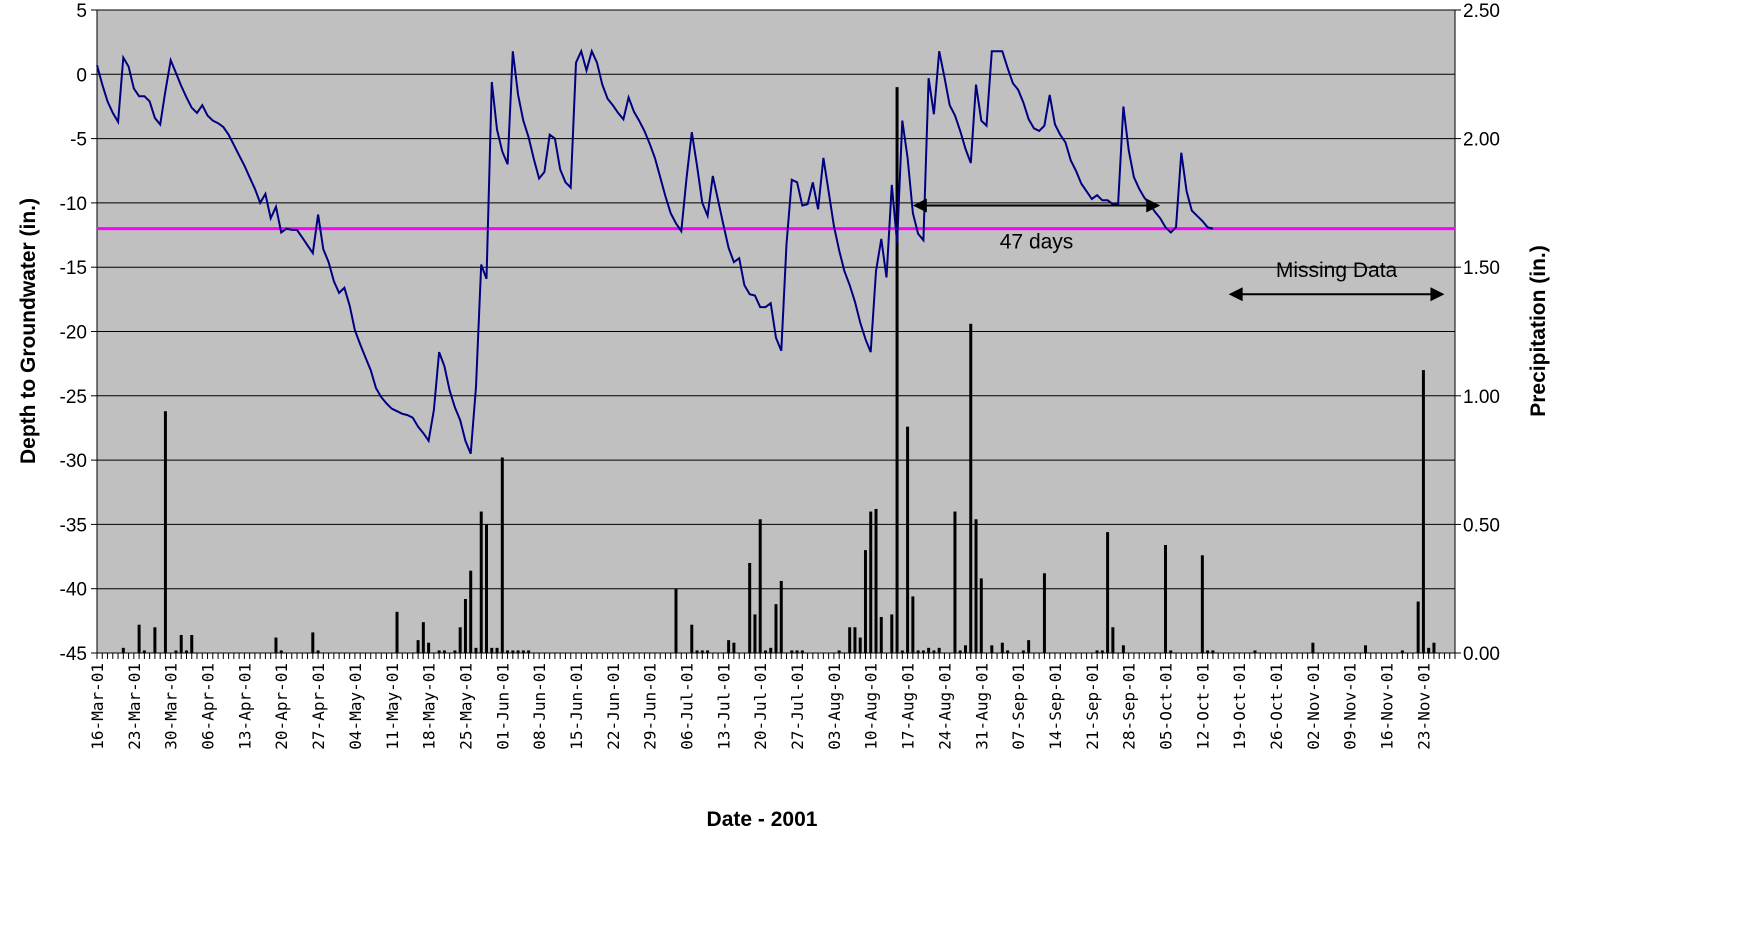 This screenshot has height=932, width=1752. I want to click on annotation-label: 47 days, so click(1037, 241).